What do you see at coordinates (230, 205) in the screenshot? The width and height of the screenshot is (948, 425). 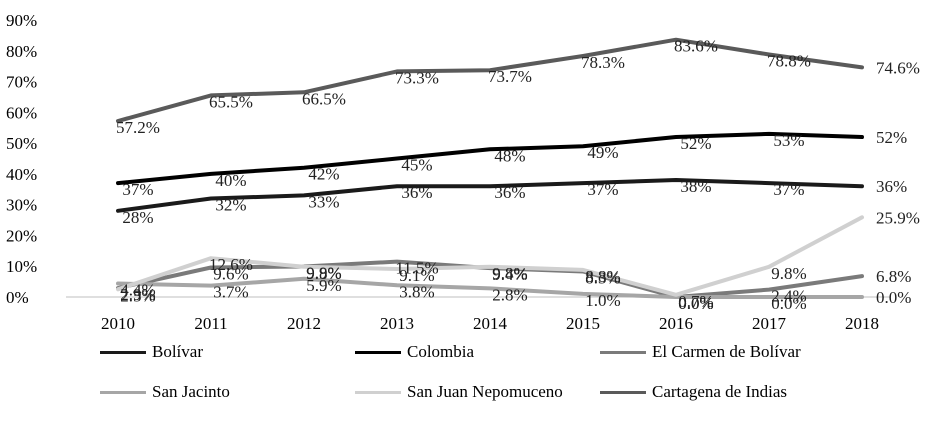 I see `data-label: 32%` at bounding box center [230, 205].